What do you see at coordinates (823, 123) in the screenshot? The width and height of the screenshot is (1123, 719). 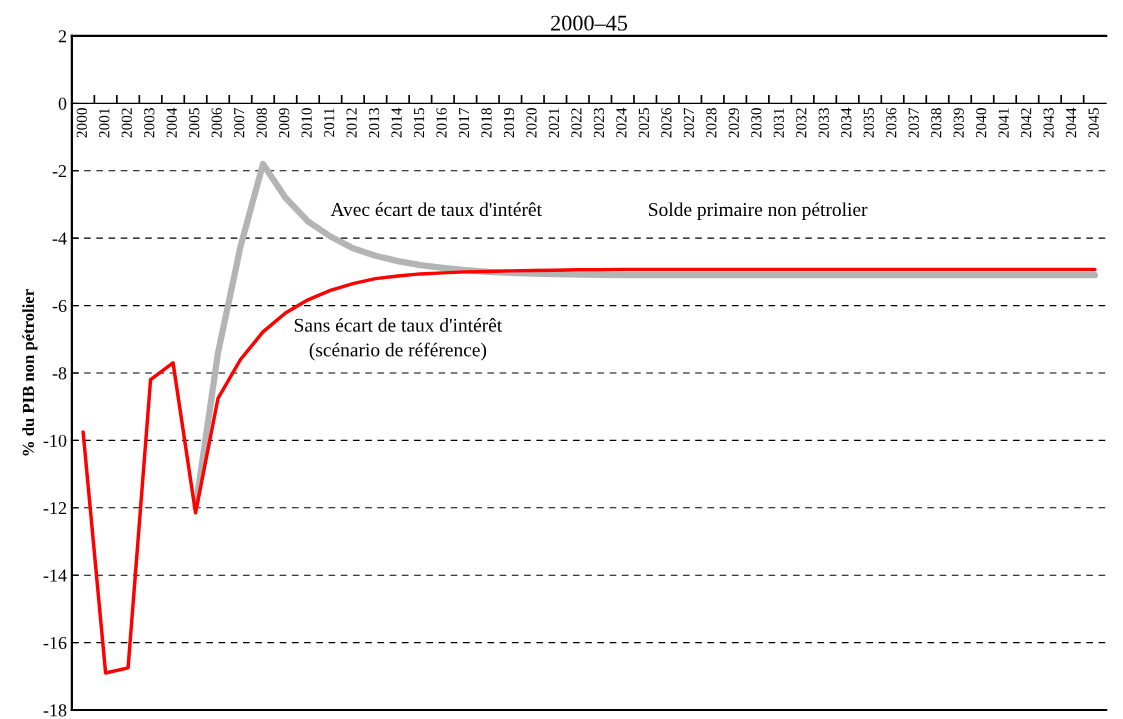 I see `x-tick-label: 2033` at bounding box center [823, 123].